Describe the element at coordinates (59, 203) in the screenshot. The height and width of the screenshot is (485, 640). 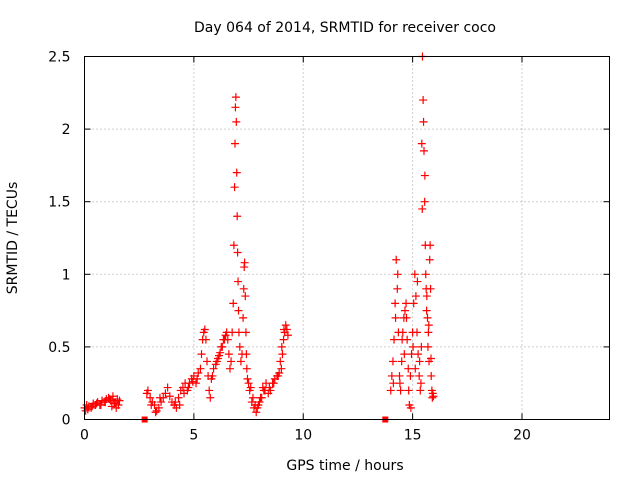
I see `y-tick-label: 1.5` at that location.